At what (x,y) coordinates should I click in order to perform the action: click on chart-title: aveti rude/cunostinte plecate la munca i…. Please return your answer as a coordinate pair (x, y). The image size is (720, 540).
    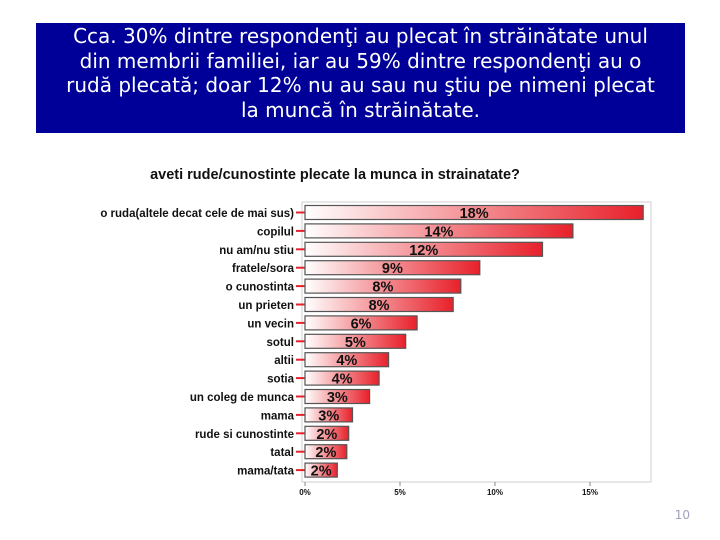
    Looking at the image, I should click on (335, 175).